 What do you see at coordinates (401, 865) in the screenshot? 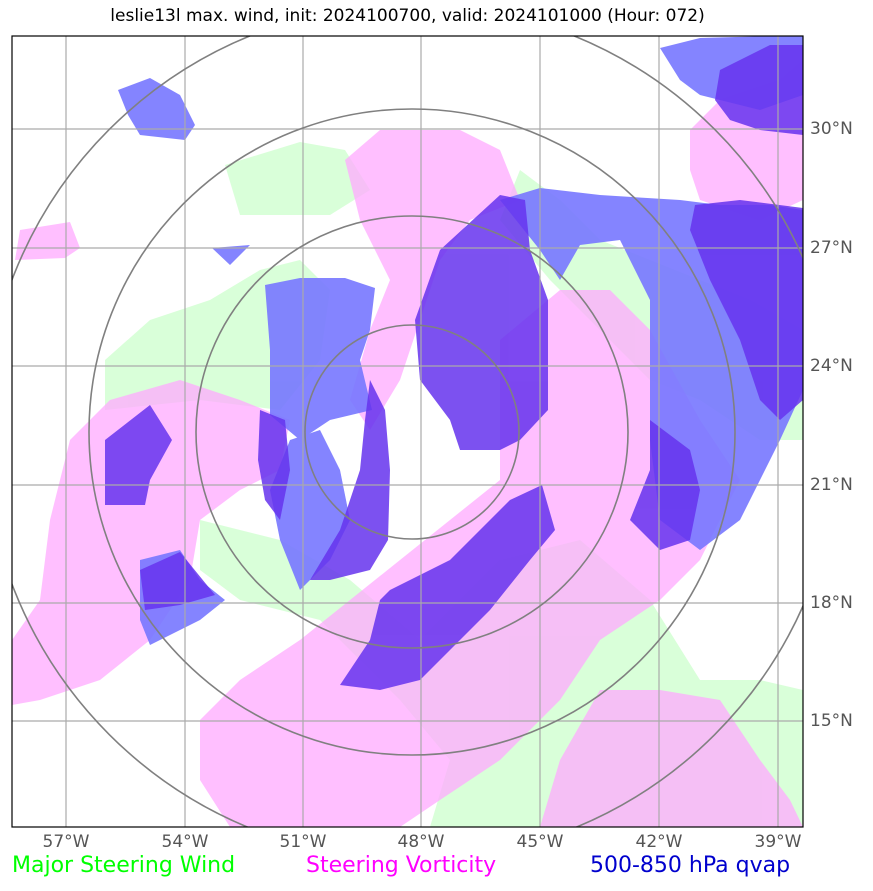
I see `legend-steering-vorticity: Steering Vorticity` at bounding box center [401, 865].